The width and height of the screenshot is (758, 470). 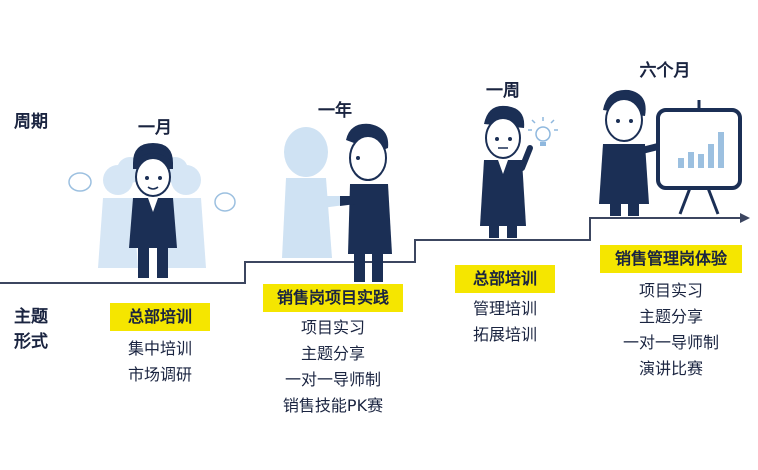 What do you see at coordinates (159, 348) in the screenshot?
I see `stage1-item: 集中培训` at bounding box center [159, 348].